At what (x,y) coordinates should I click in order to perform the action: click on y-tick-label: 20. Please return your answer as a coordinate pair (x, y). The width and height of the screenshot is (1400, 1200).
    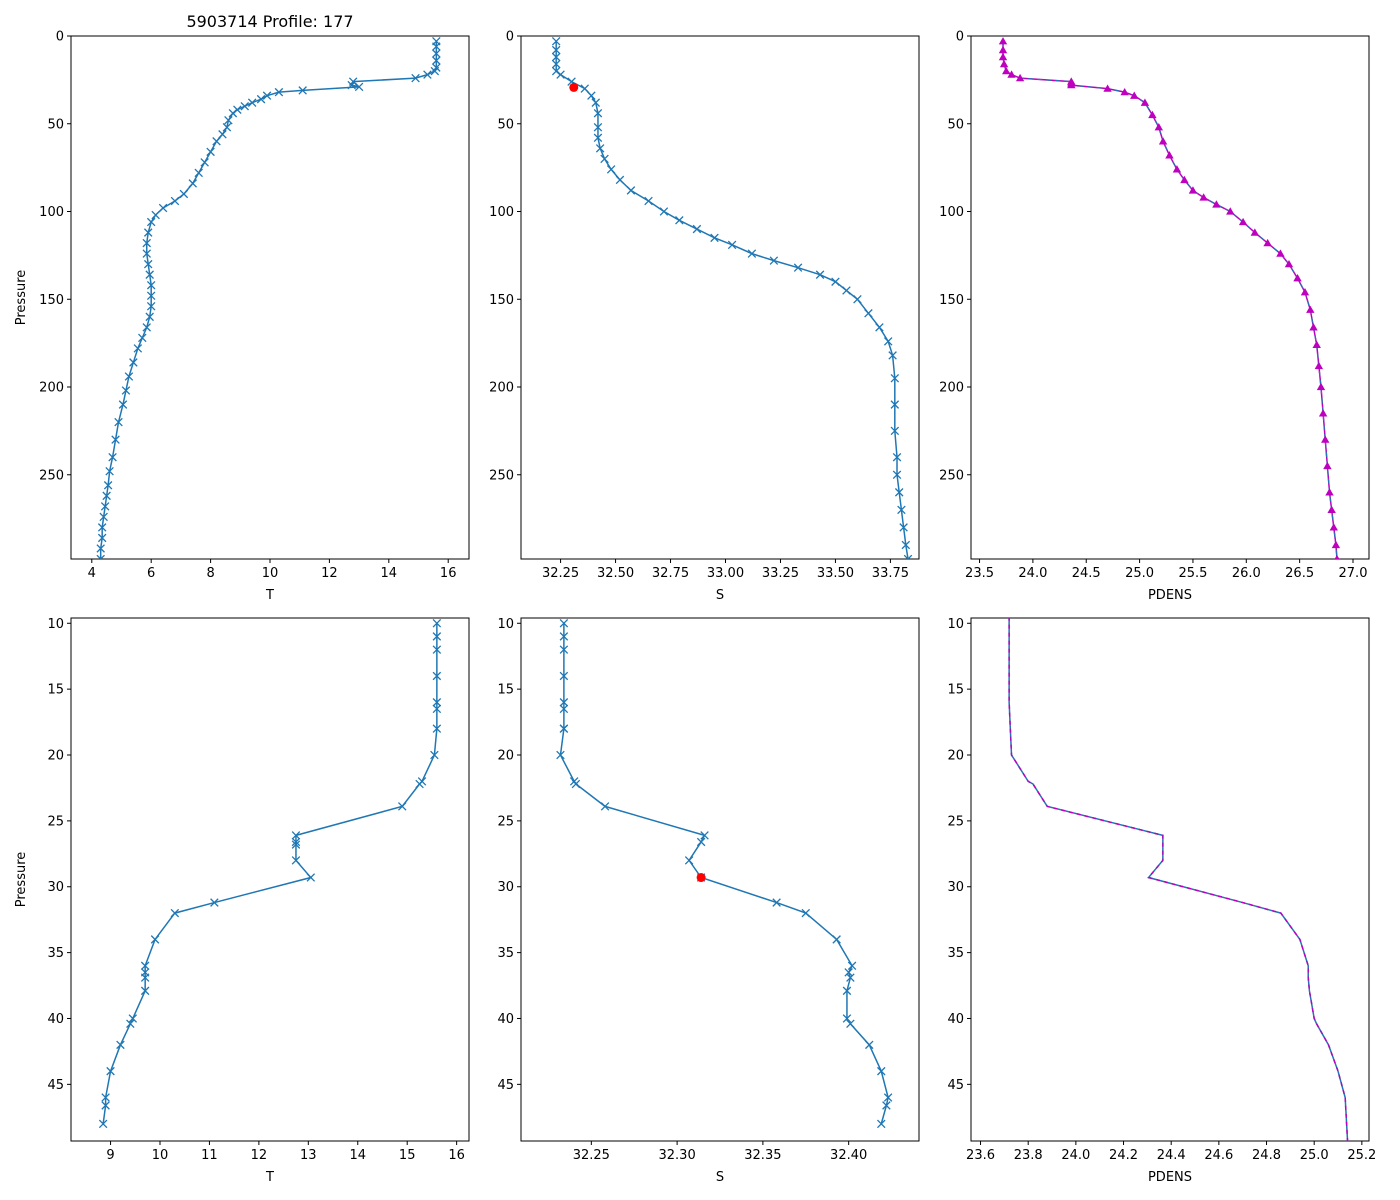
    Looking at the image, I should click on (55, 756).